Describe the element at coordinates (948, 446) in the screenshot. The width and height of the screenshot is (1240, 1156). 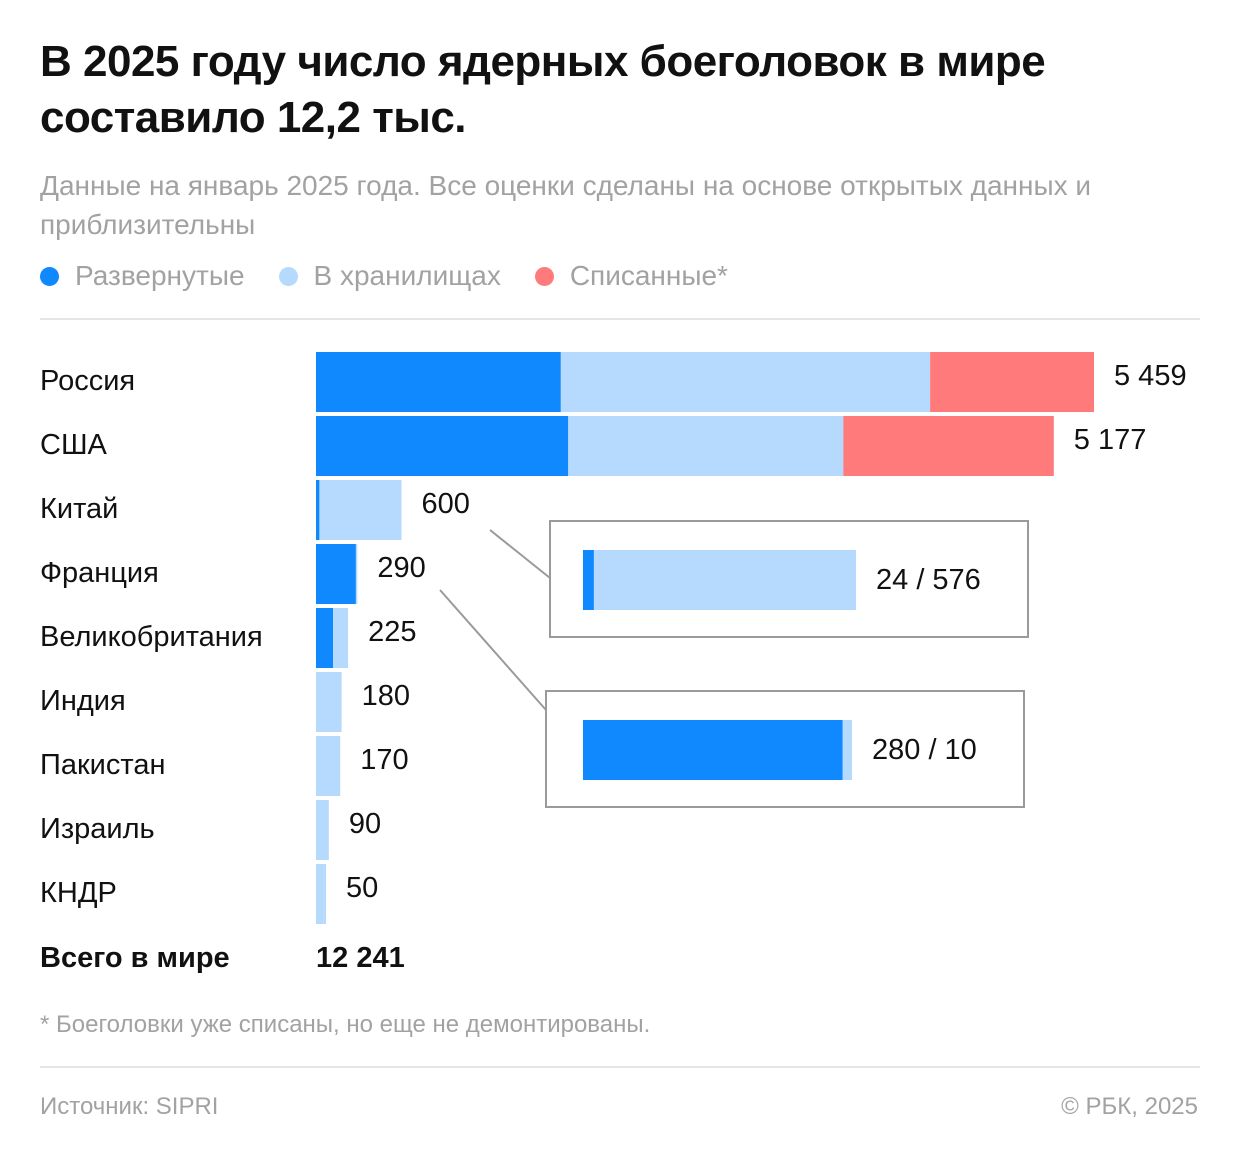
I see `bar-usa-retired` at that location.